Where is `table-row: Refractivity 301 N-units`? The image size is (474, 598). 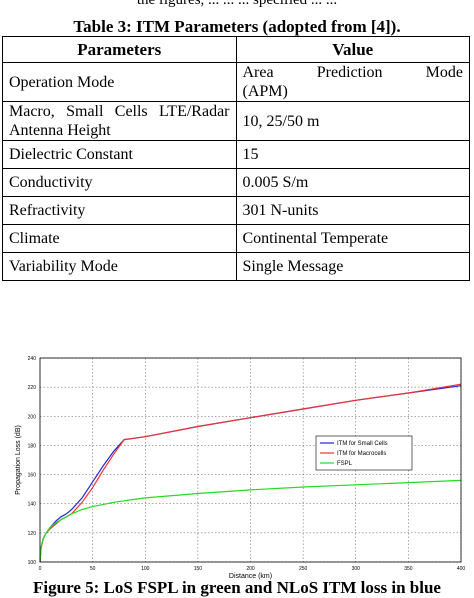 table-row: Refractivity 301 N-units is located at coordinates (236, 210).